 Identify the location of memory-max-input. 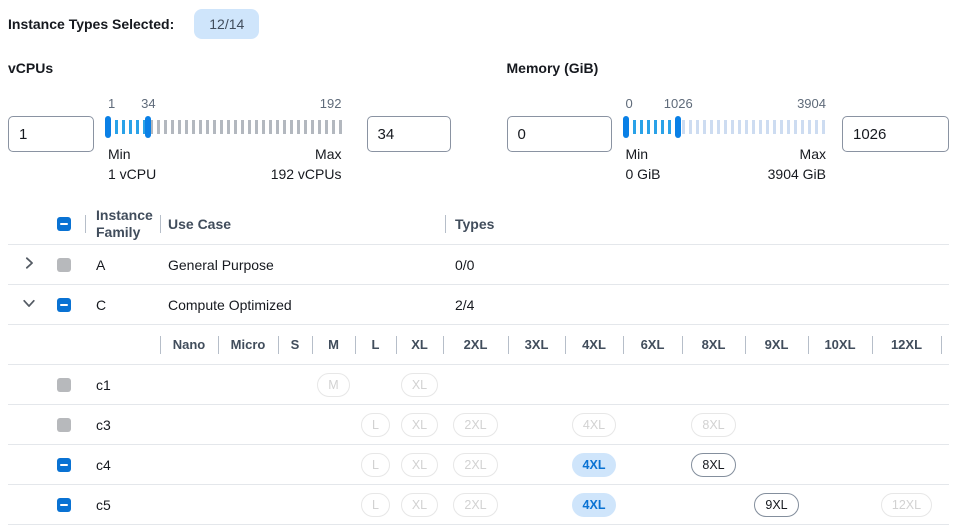
(895, 134).